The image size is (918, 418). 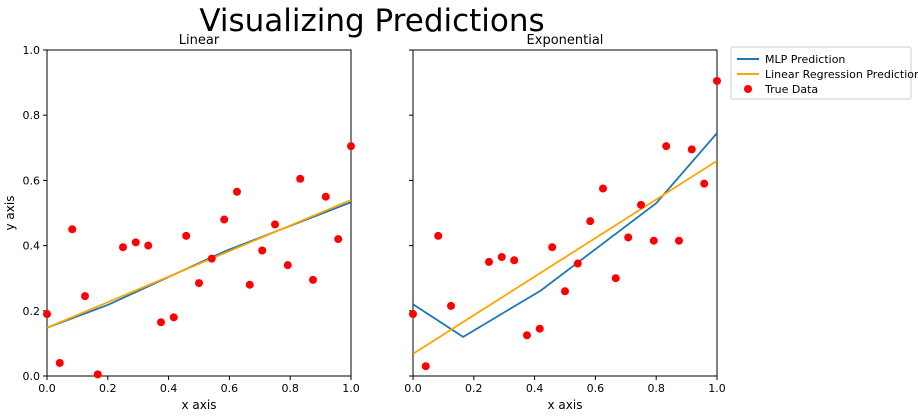 I want to click on figure-suptitle: Visualizing Predictions, so click(x=371, y=21).